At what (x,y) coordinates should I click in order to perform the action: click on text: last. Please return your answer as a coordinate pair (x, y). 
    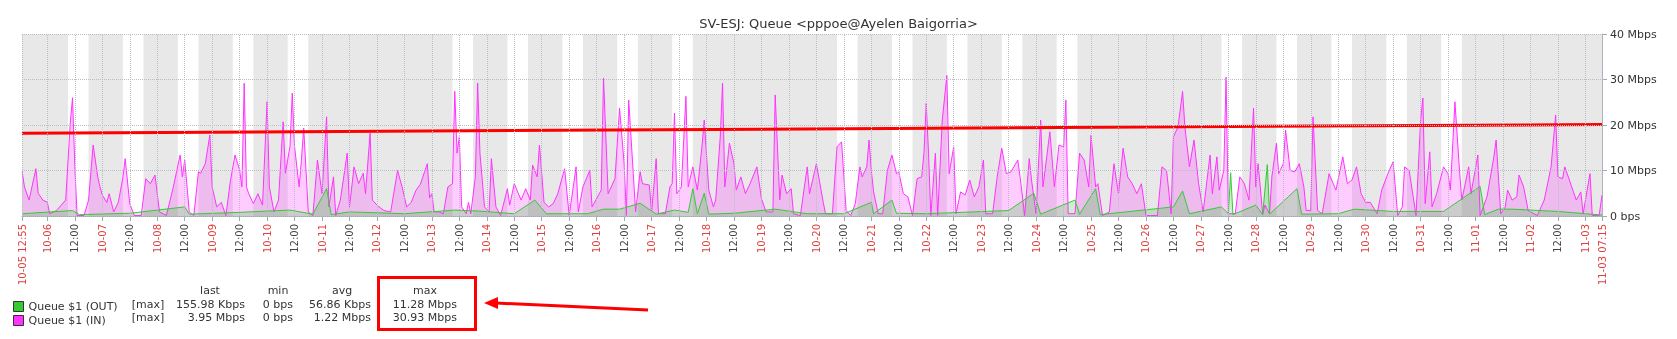
    Looking at the image, I should click on (210, 290).